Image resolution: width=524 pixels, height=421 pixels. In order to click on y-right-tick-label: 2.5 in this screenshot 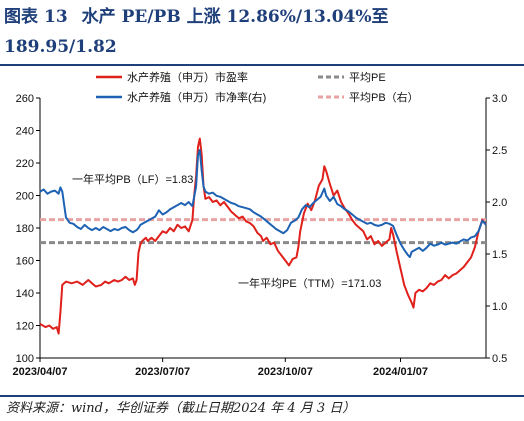, I will do `click(499, 151)`.